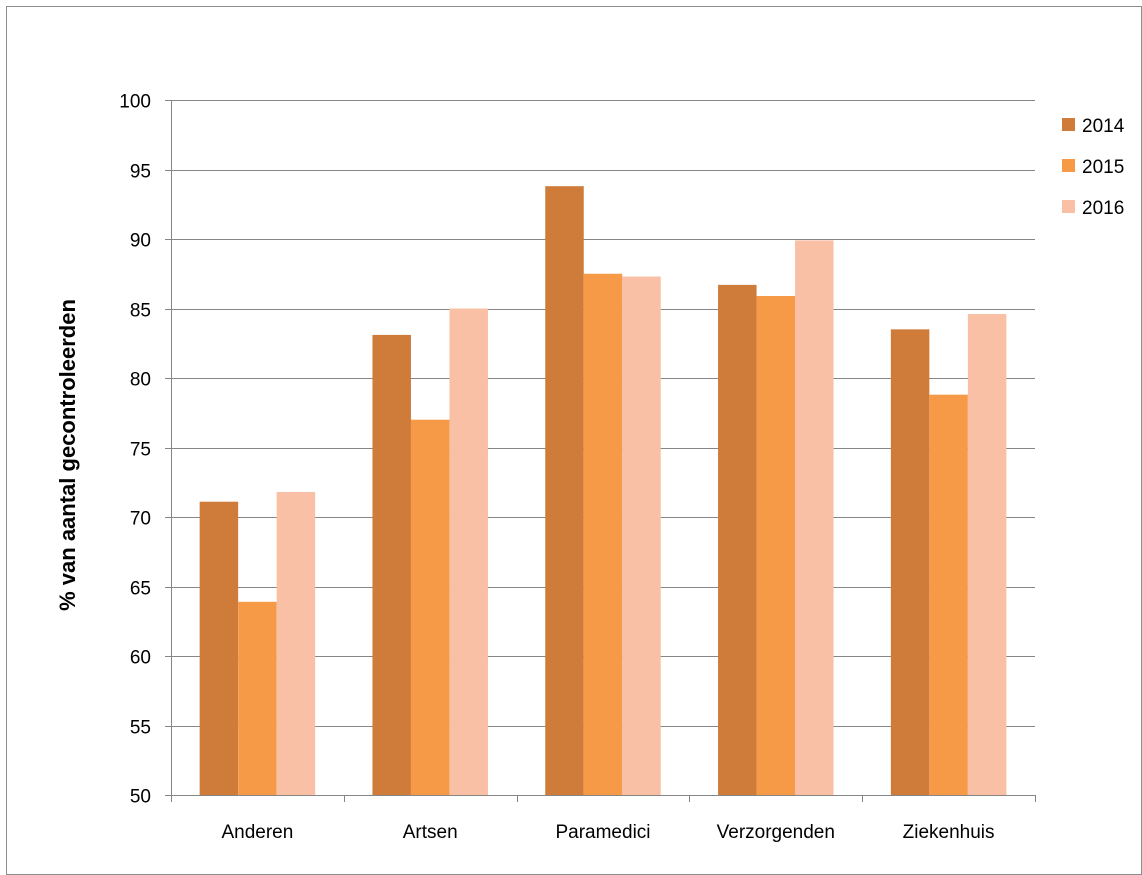  Describe the element at coordinates (257, 832) in the screenshot. I see `x-tick-label: Anderen` at that location.